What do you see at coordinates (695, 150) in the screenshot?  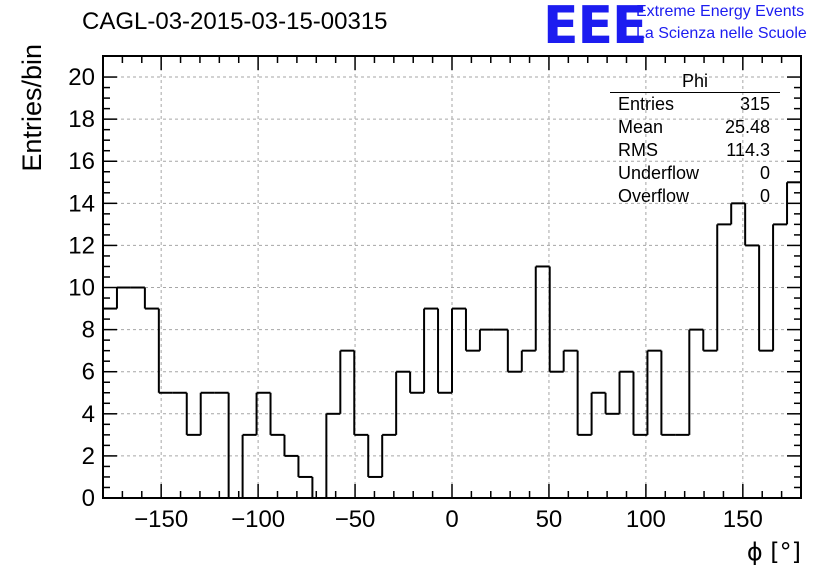 I see `stats-row: RMS 114.3` at bounding box center [695, 150].